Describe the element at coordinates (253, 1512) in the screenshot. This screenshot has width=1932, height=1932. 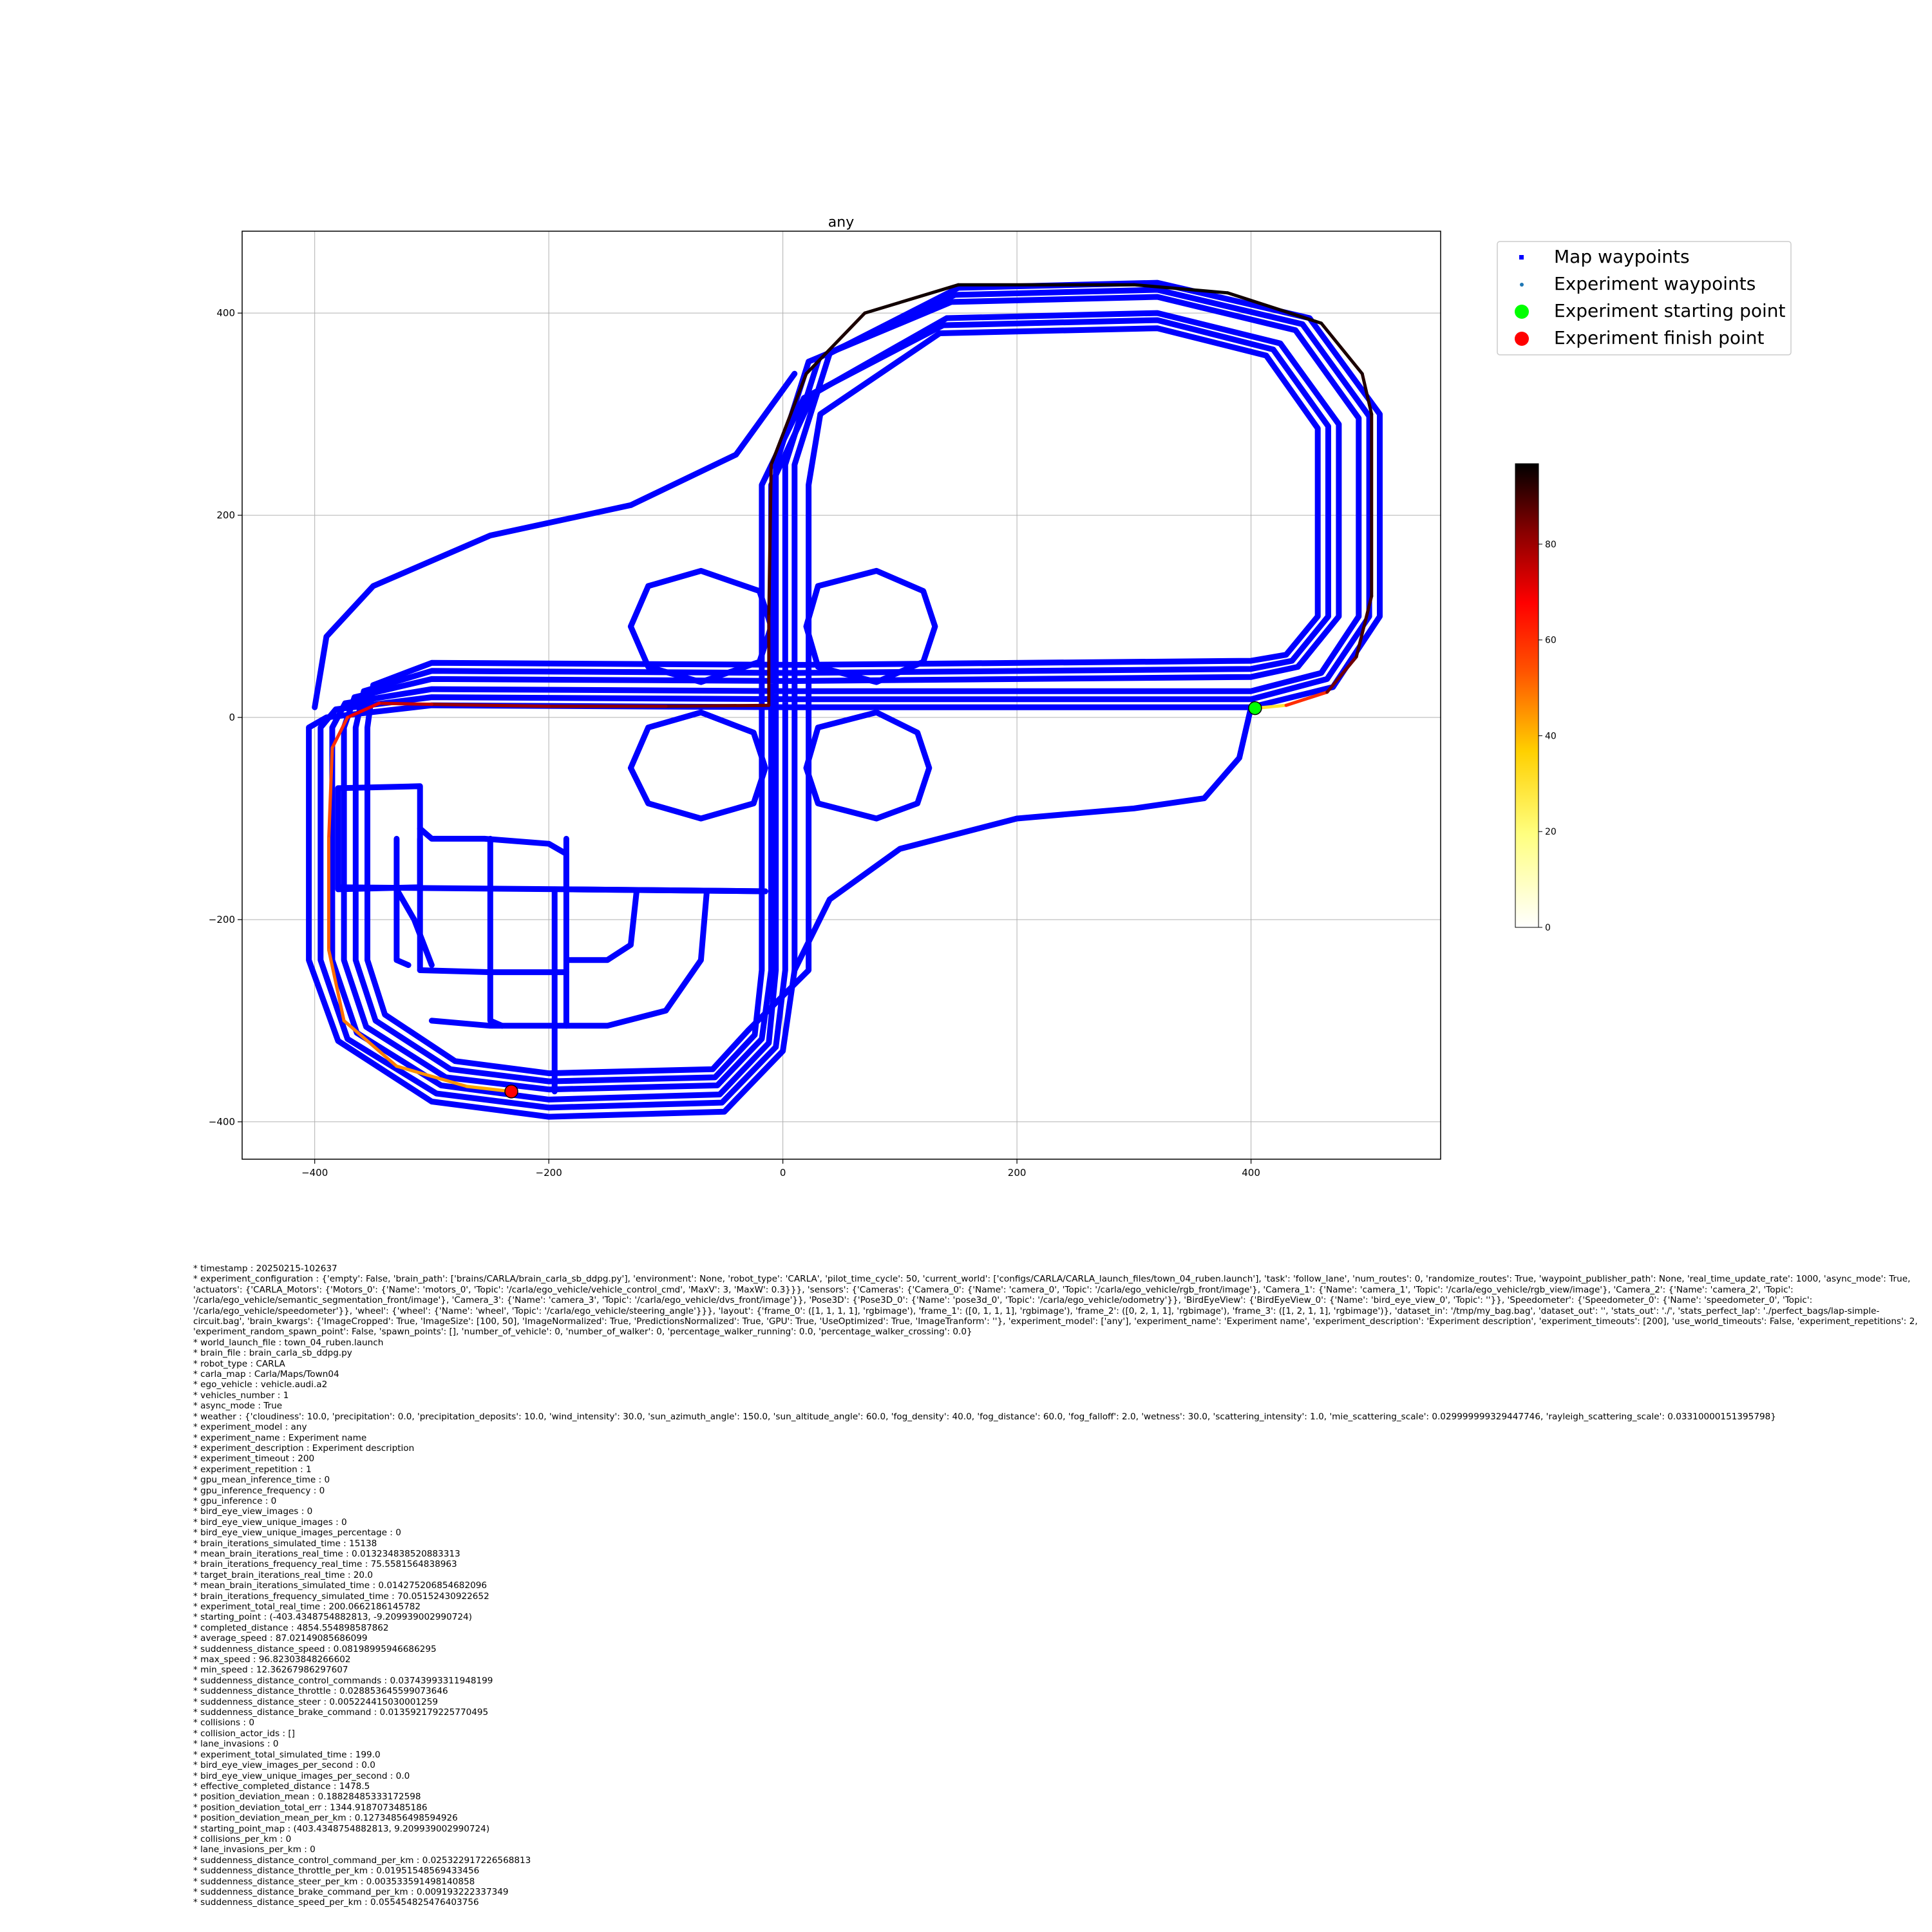
I see `stats-line: * bird_eye_view_images : 0` at that location.